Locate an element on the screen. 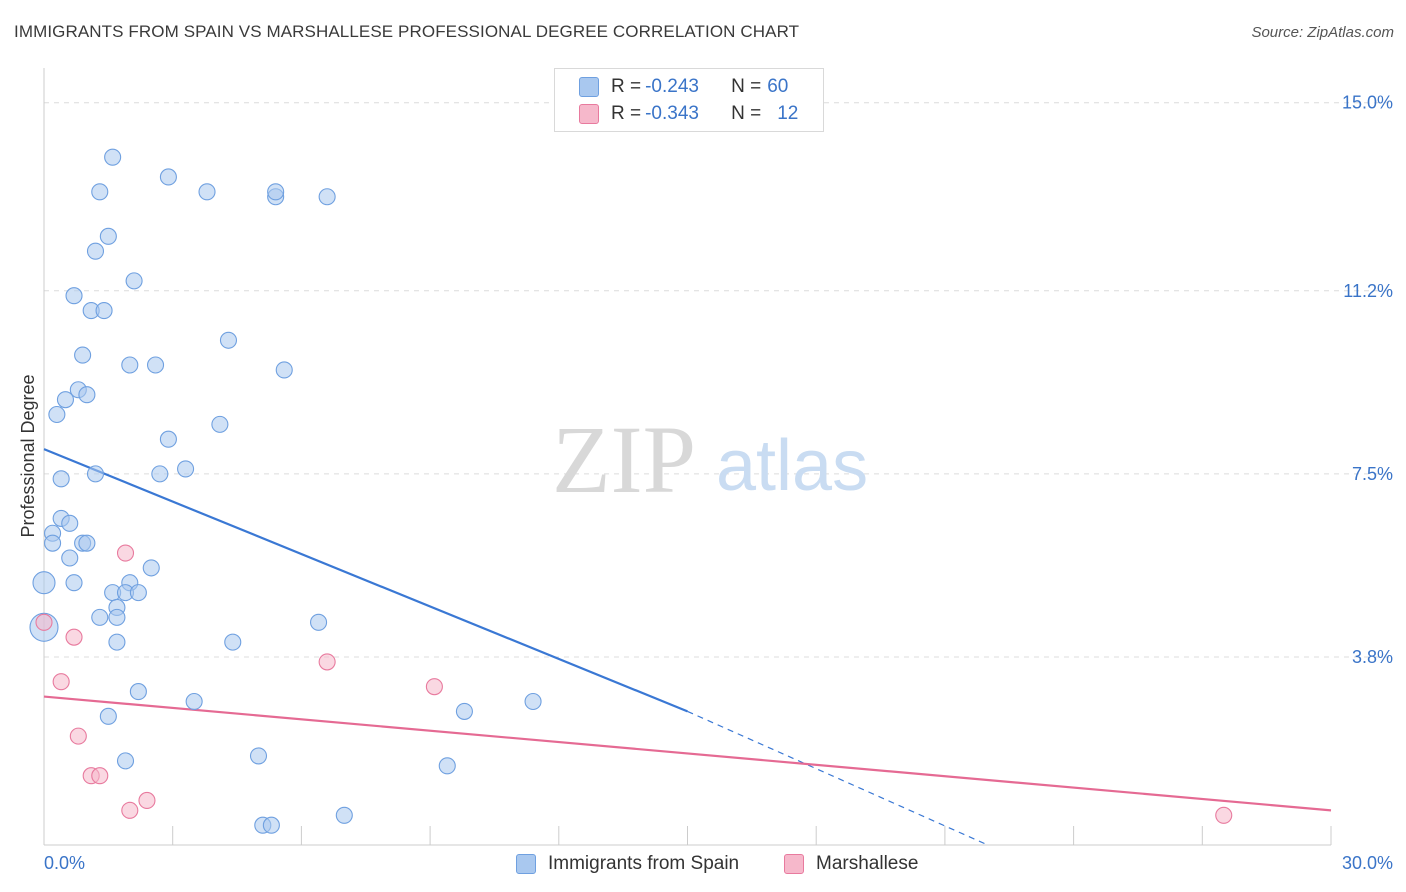  bottom-legend-label-marshallese: Marshallese is located at coordinates (867, 863).